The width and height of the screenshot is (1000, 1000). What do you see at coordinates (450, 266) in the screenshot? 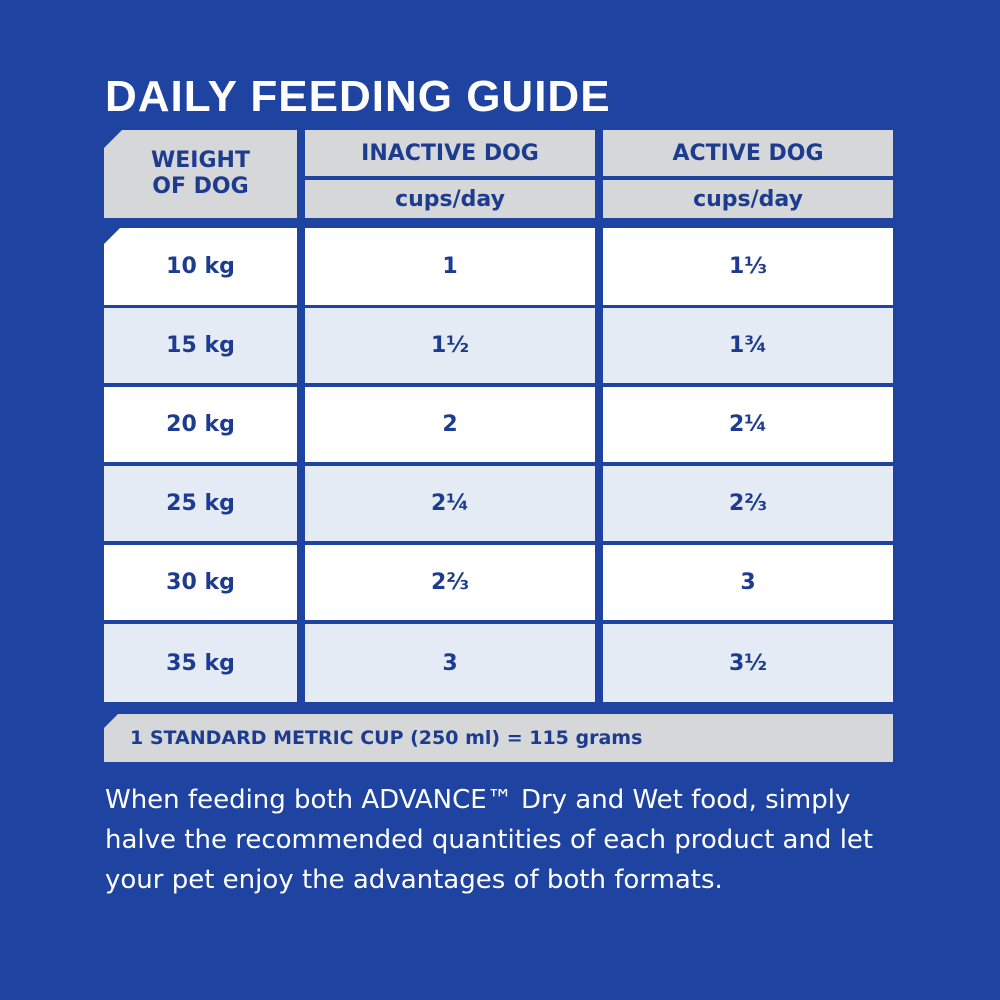
I see `amount-cell: 1` at bounding box center [450, 266].